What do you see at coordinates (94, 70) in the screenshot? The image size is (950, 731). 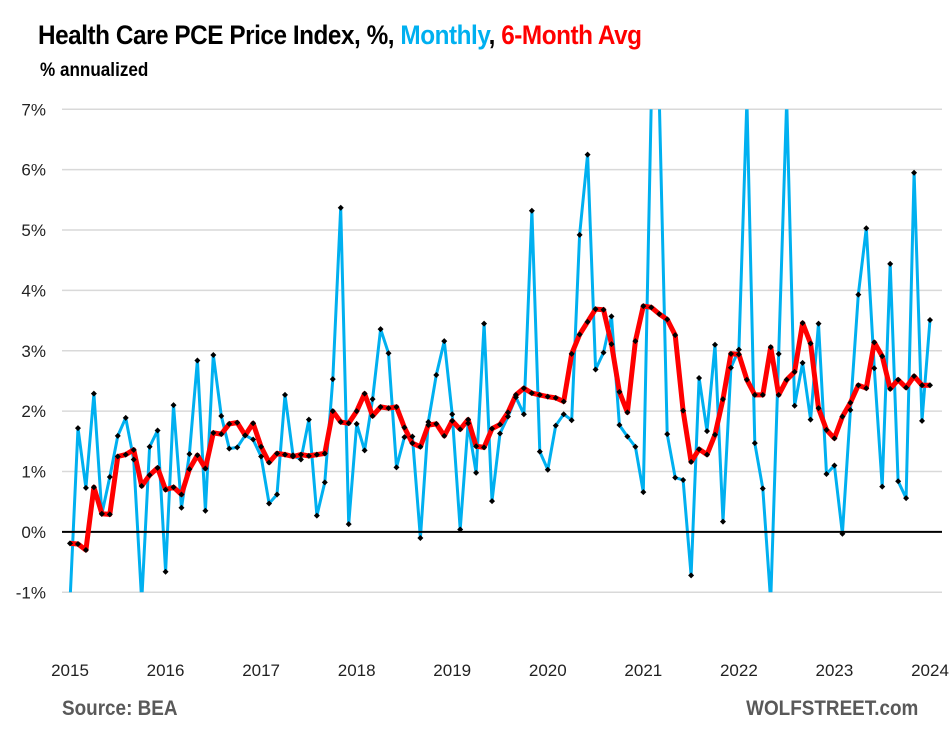 I see `chart-subtitle: % annualized` at bounding box center [94, 70].